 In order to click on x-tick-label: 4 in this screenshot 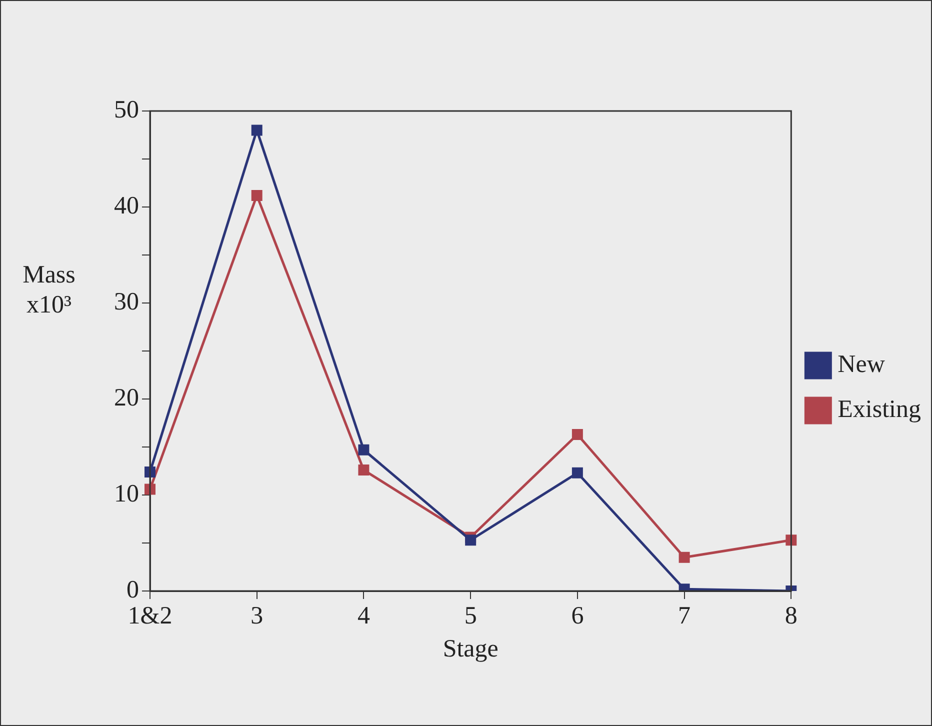, I will do `click(363, 616)`.